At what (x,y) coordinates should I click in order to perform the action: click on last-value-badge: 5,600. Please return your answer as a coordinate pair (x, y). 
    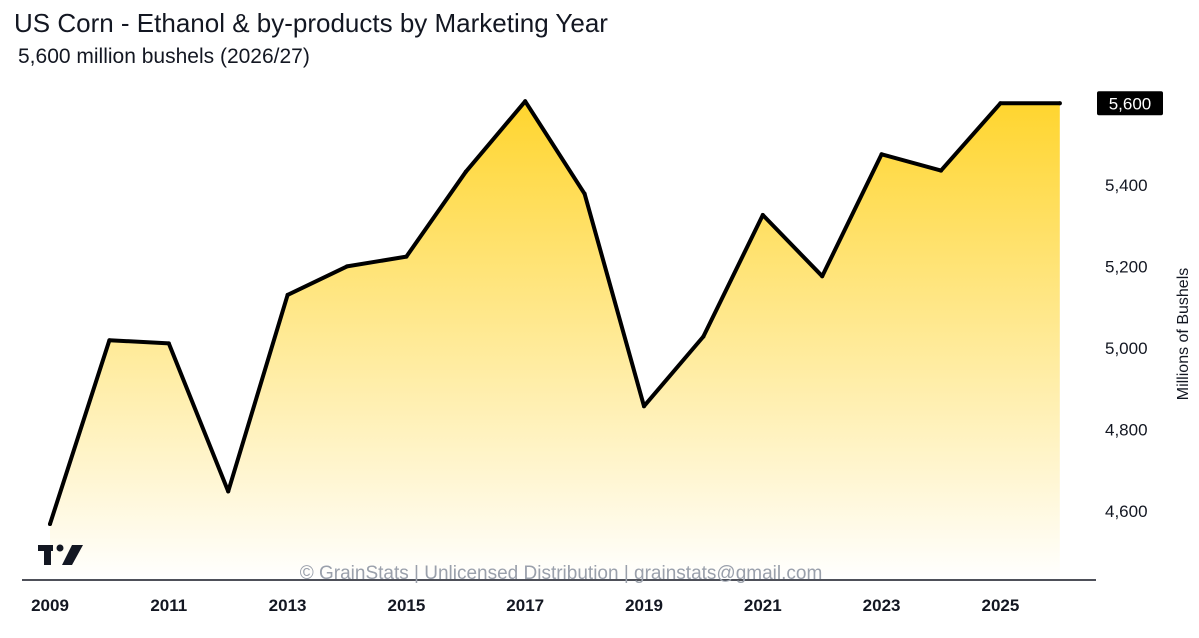
    Looking at the image, I should click on (1130, 103).